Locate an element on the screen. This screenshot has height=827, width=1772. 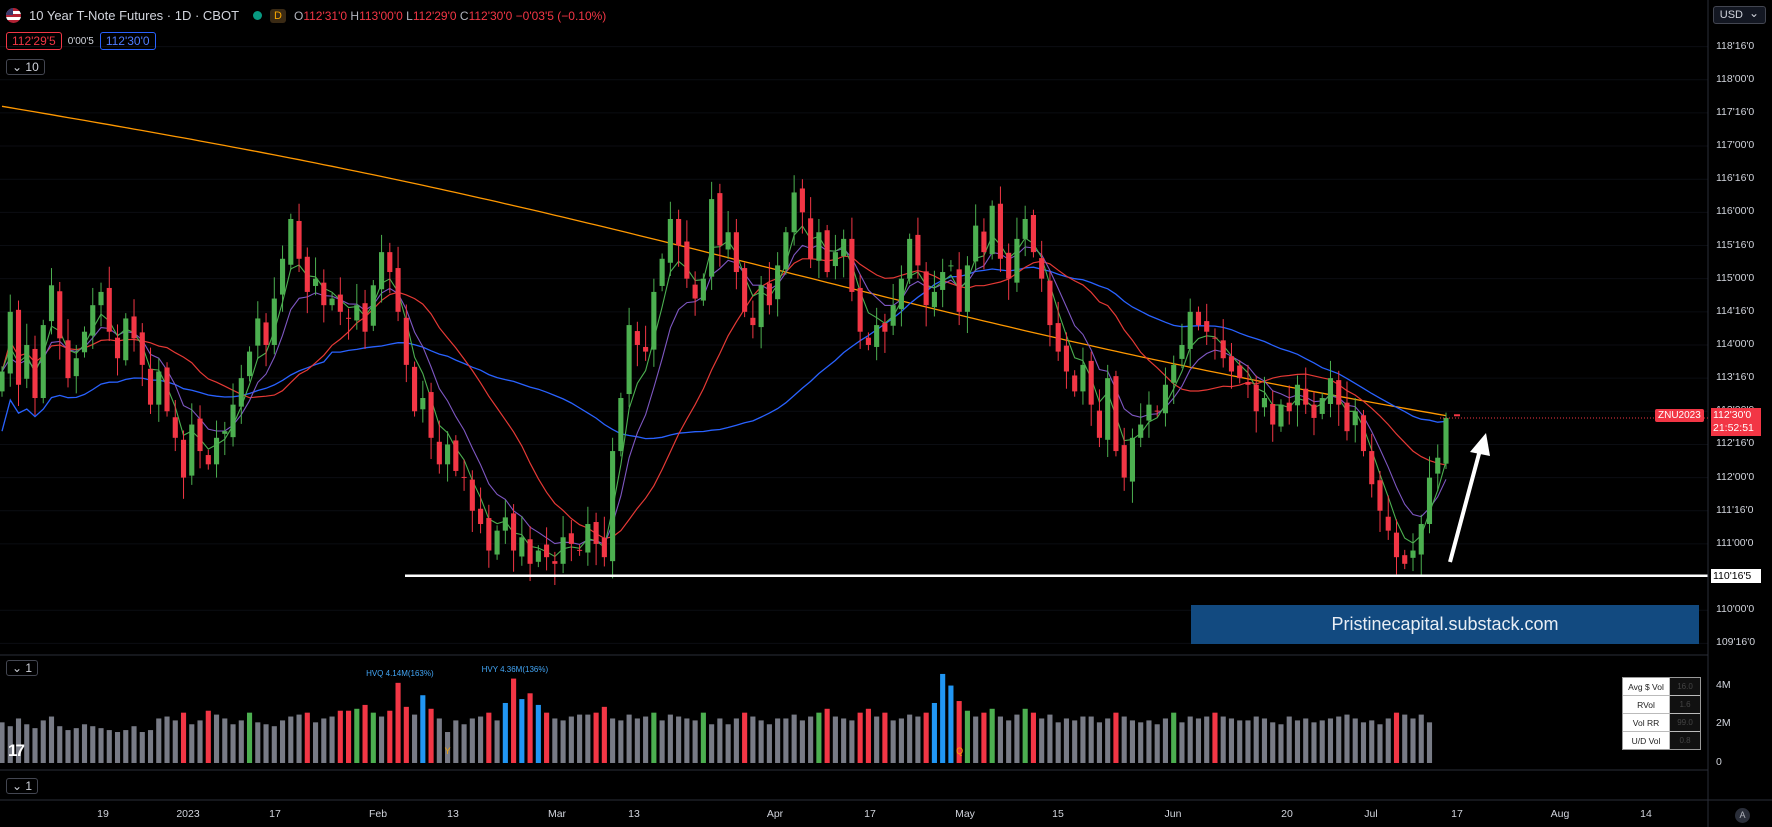
tradingview-logo-icon: 17 is located at coordinates (16, 750).